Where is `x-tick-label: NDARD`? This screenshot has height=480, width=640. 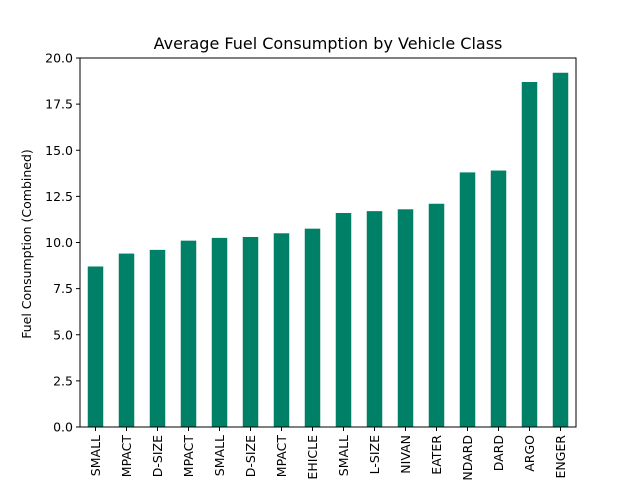
x-tick-label: NDARD is located at coordinates (467, 457).